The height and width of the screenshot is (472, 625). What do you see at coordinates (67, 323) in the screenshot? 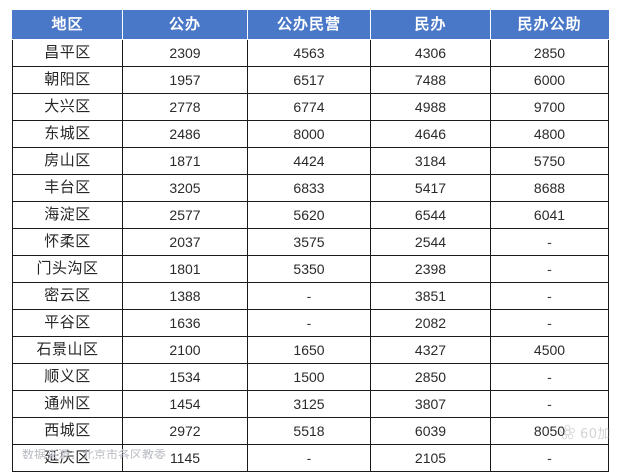
I see `cell-region: 平谷区` at bounding box center [67, 323].